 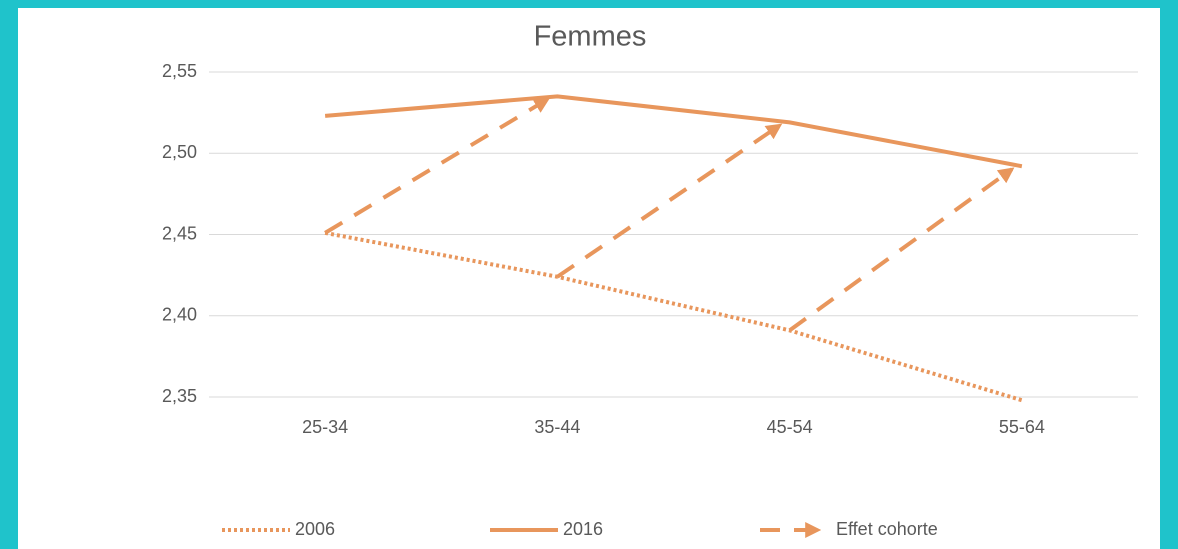 What do you see at coordinates (179, 233) in the screenshot?
I see `y-tick-label: 2,45` at bounding box center [179, 233].